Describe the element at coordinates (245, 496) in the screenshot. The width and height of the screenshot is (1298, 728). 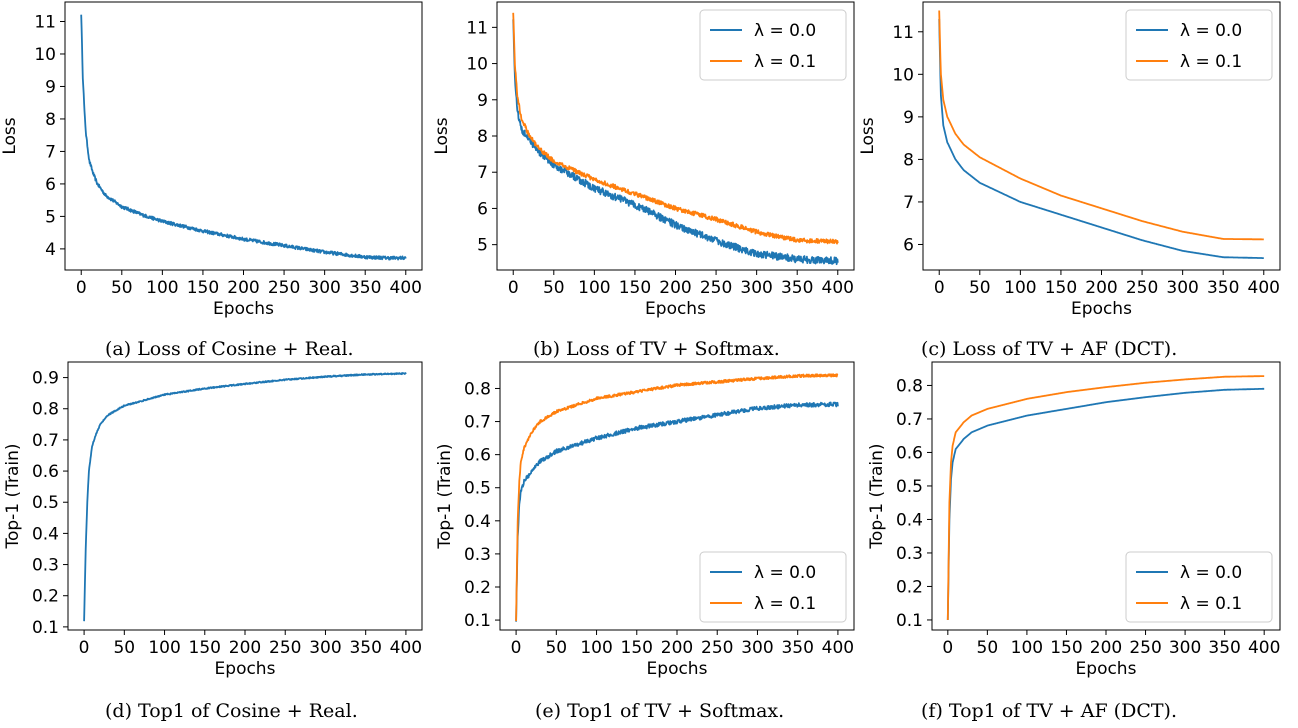
I see `plot-frame` at that location.